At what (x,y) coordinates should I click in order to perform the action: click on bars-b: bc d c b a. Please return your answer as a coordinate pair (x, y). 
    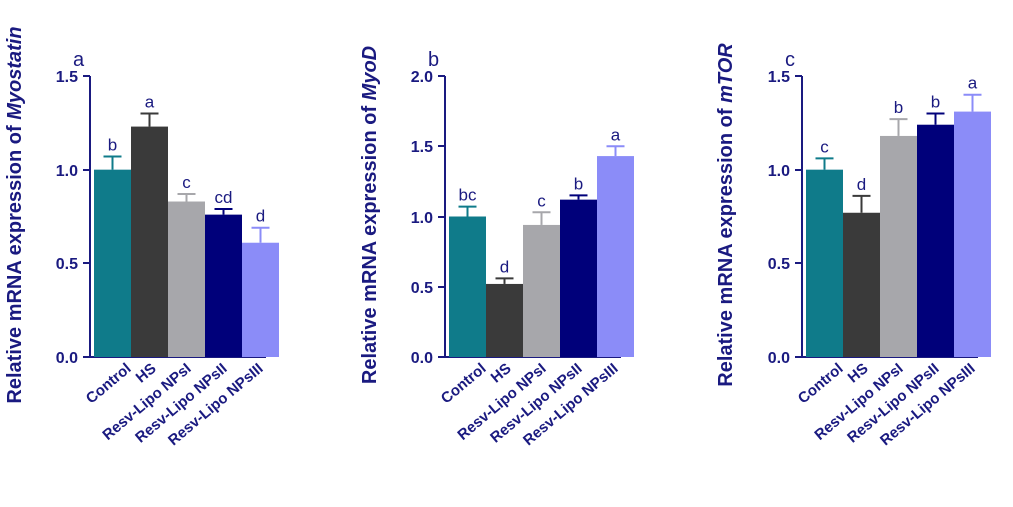
    Looking at the image, I should click on (541, 241).